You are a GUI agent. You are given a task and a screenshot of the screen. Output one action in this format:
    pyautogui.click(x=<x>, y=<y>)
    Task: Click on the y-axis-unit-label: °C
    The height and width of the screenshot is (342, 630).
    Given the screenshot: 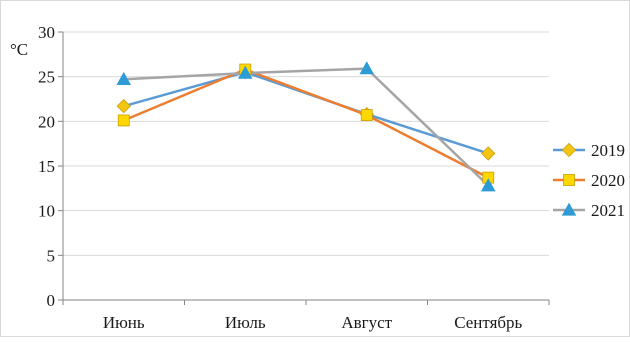 What is the action you would take?
    pyautogui.click(x=19, y=49)
    